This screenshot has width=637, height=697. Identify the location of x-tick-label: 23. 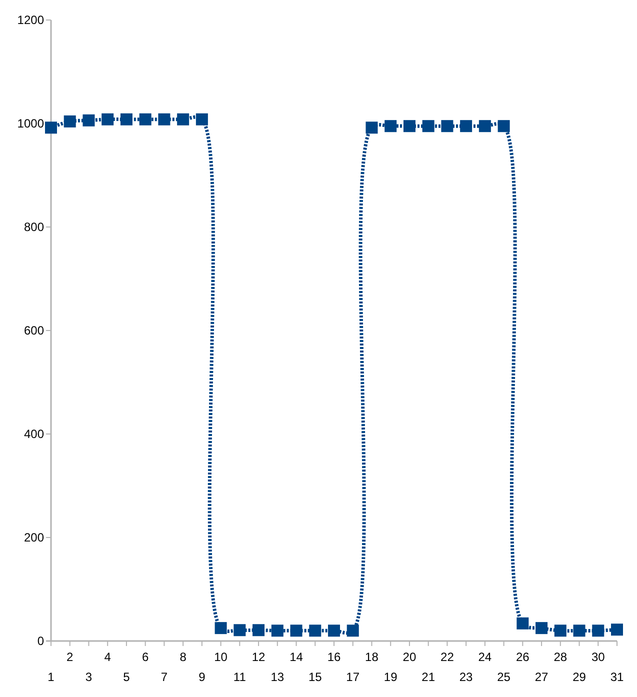
(466, 677).